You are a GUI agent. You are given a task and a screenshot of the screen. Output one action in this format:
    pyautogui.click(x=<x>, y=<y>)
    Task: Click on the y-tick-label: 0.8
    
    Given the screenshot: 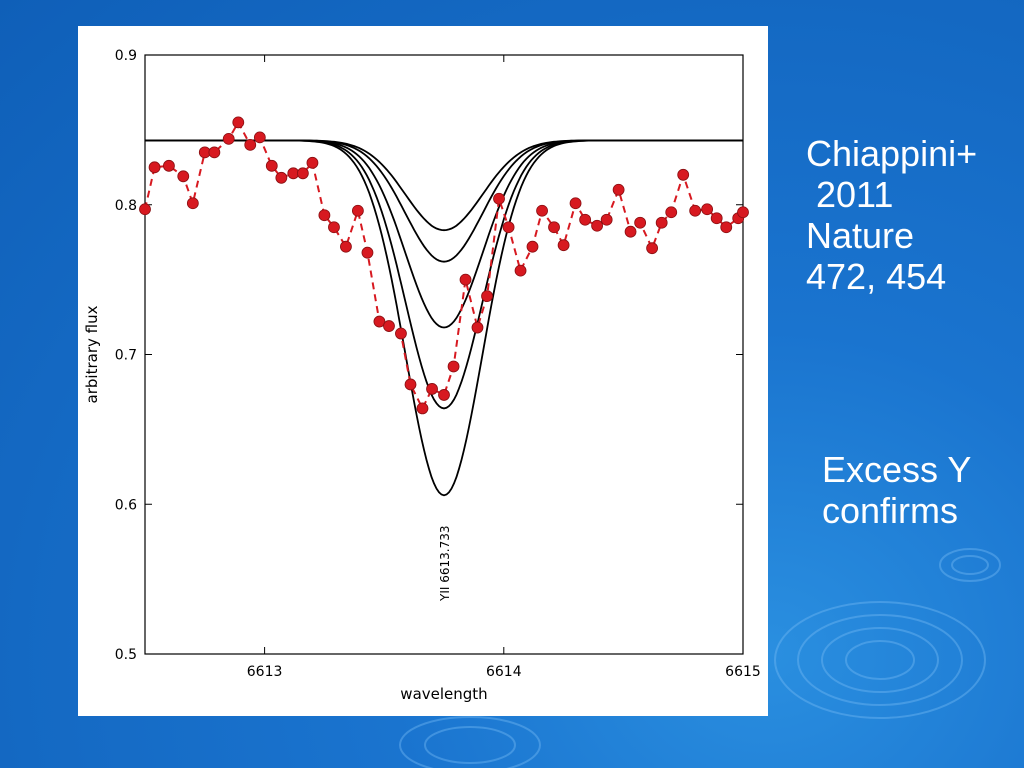 What is the action you would take?
    pyautogui.click(x=126, y=206)
    